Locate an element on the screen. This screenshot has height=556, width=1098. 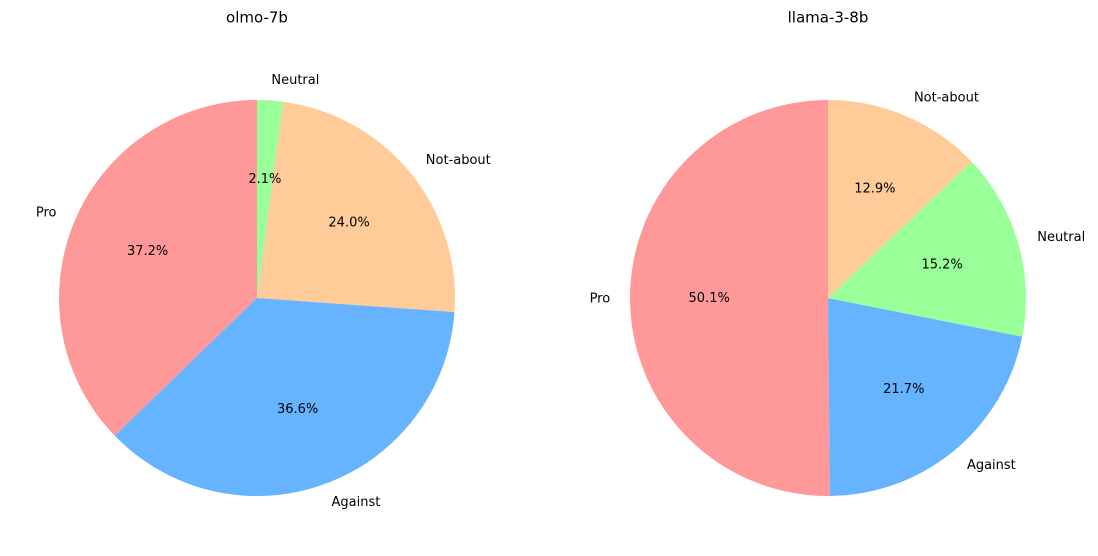
value-label: 36.6% is located at coordinates (297, 409).